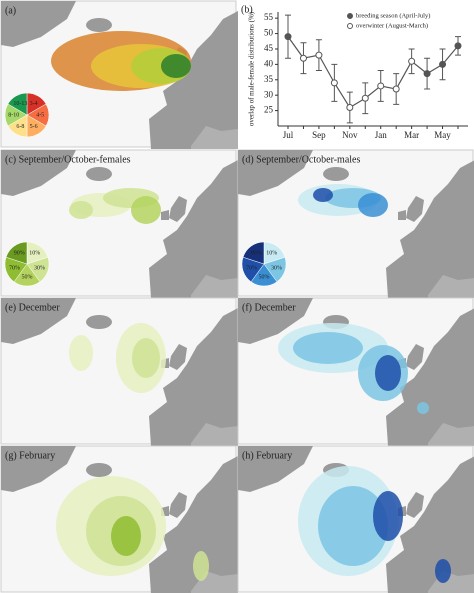 Image resolution: width=474 pixels, height=593 pixels. Describe the element at coordinates (247, 9) in the screenshot. I see `panel-label: (b)` at that location.